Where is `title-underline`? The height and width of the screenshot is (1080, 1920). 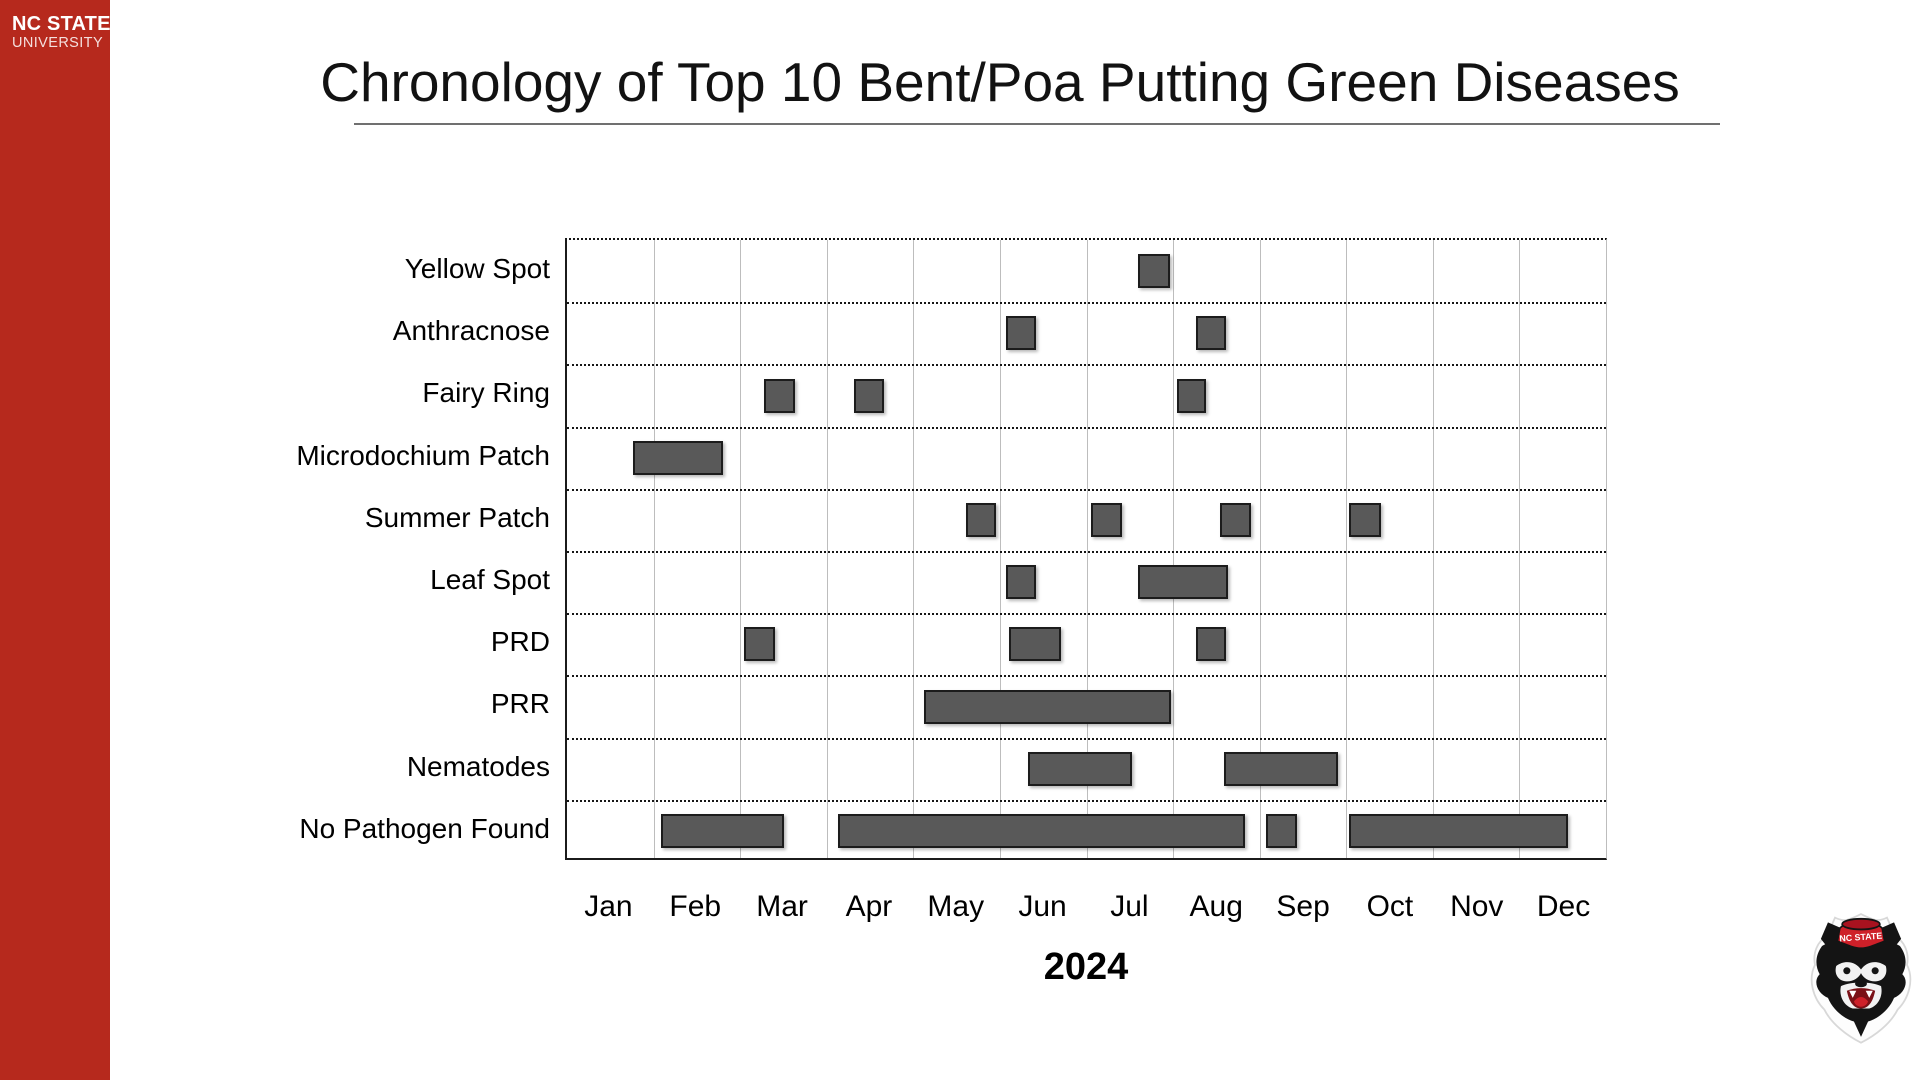 title-underline is located at coordinates (1037, 124).